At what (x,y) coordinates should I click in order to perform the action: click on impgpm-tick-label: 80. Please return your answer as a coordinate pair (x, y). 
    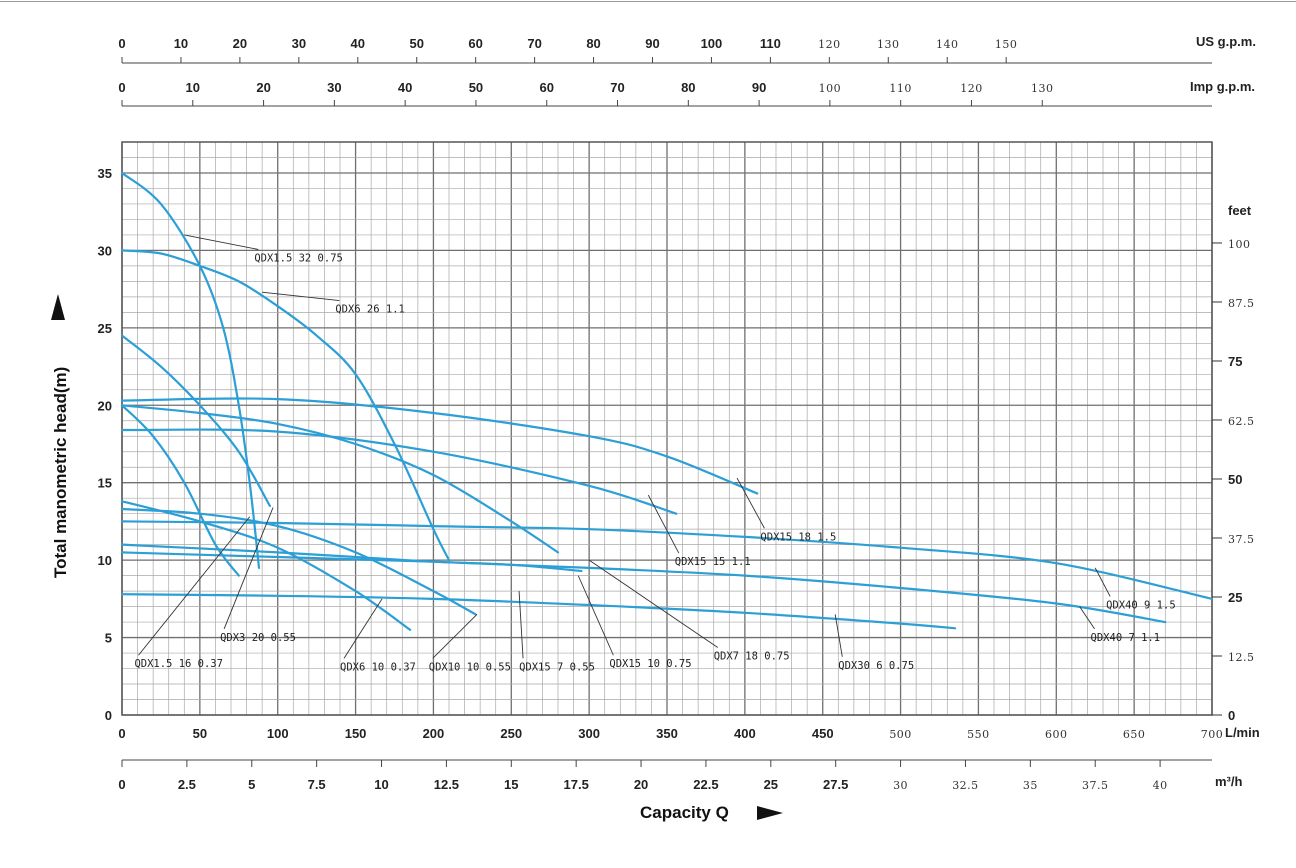
    Looking at the image, I should click on (688, 87).